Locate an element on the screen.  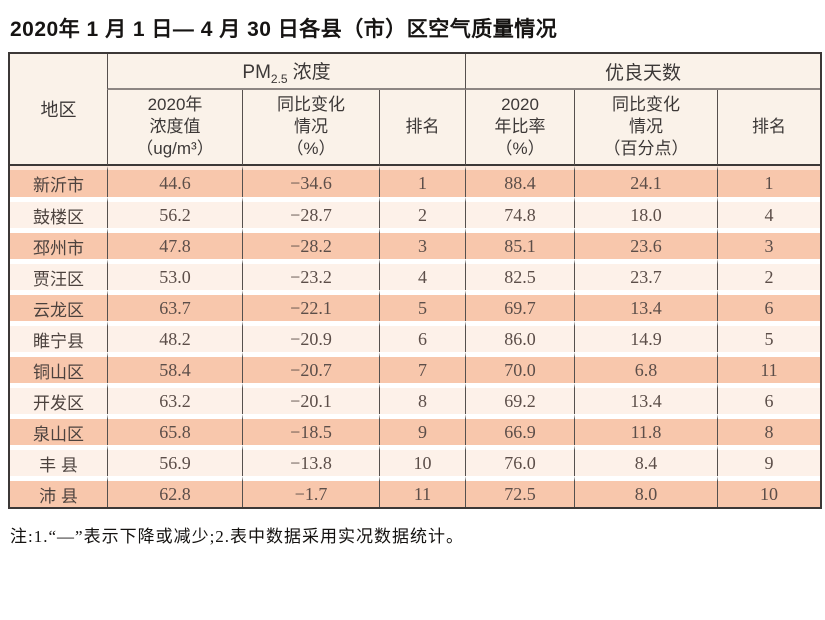
page-title: 2020年 1 月 1 日— 4 月 30 日各县（市）区空气质量情况 is located at coordinates (284, 29).